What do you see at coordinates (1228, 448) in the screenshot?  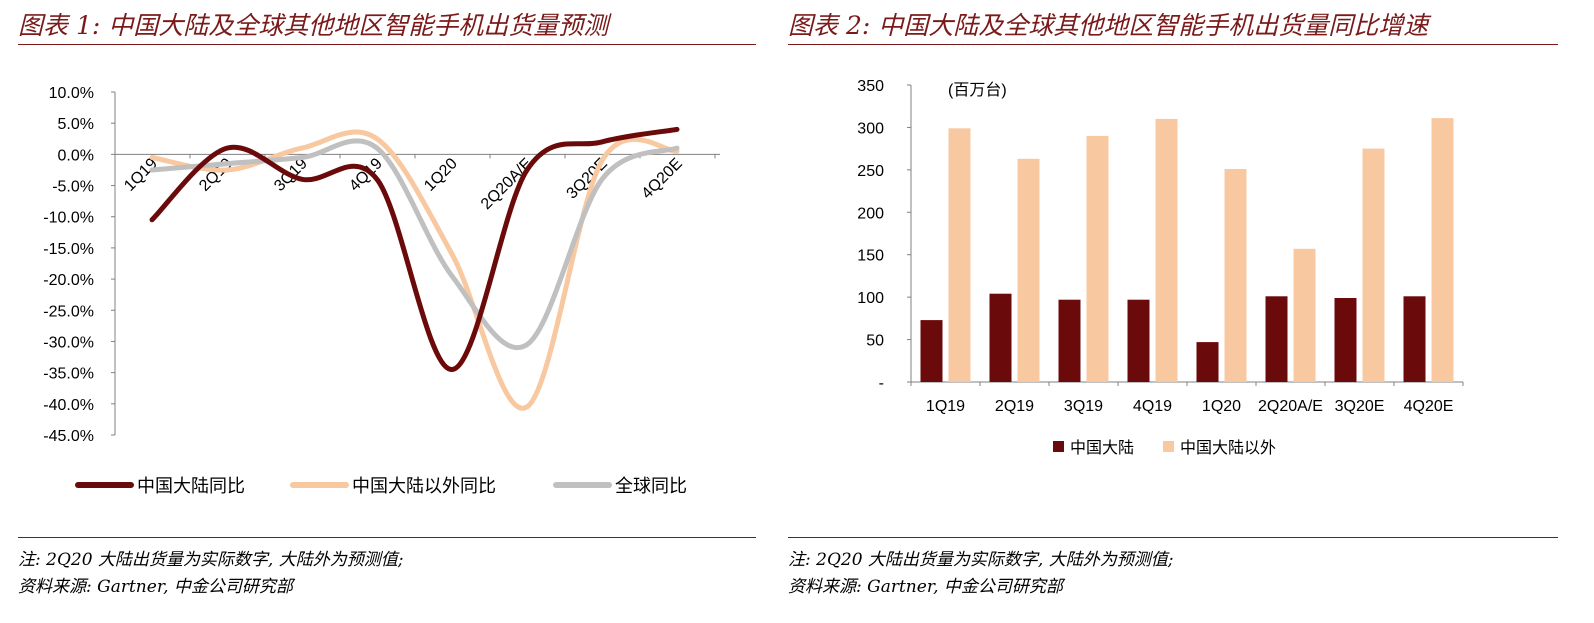 I see `legend-label: 中国大陆以外` at bounding box center [1228, 448].